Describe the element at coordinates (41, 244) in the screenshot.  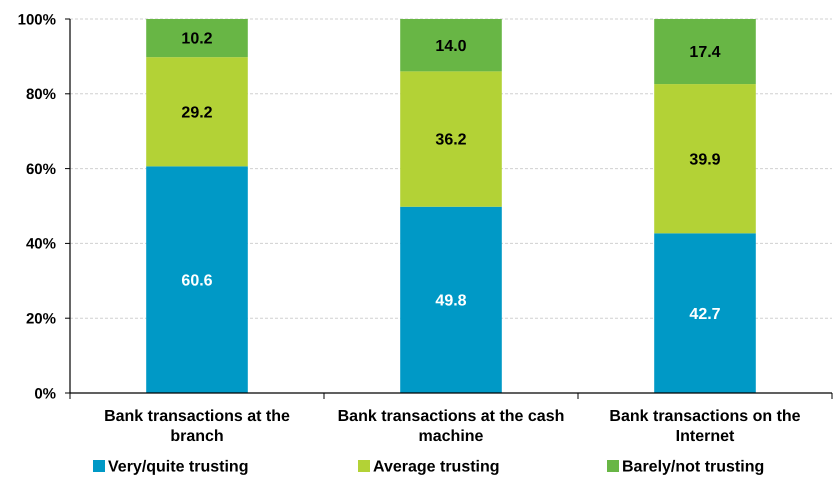
I see `y-tick-label: 40%` at that location.